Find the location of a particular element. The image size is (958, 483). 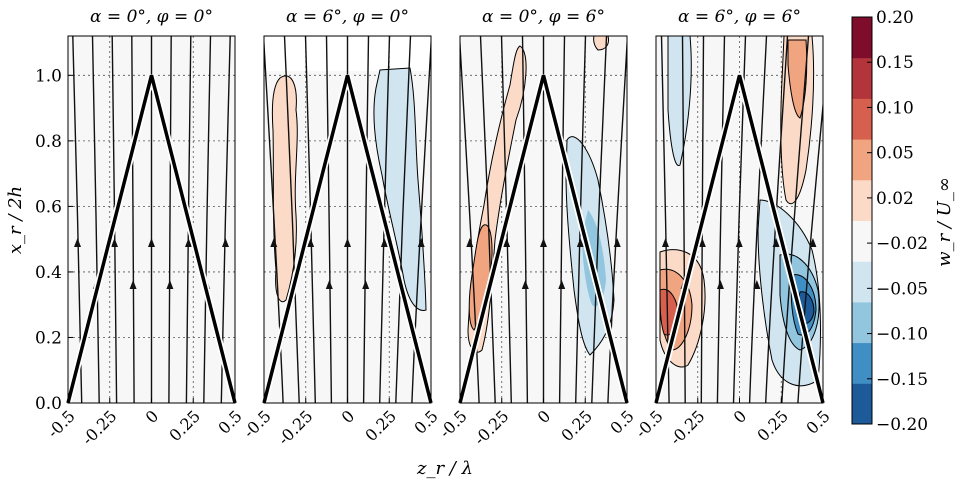

panel-2-x-tick-label-2: 0 is located at coordinates (348, 416).